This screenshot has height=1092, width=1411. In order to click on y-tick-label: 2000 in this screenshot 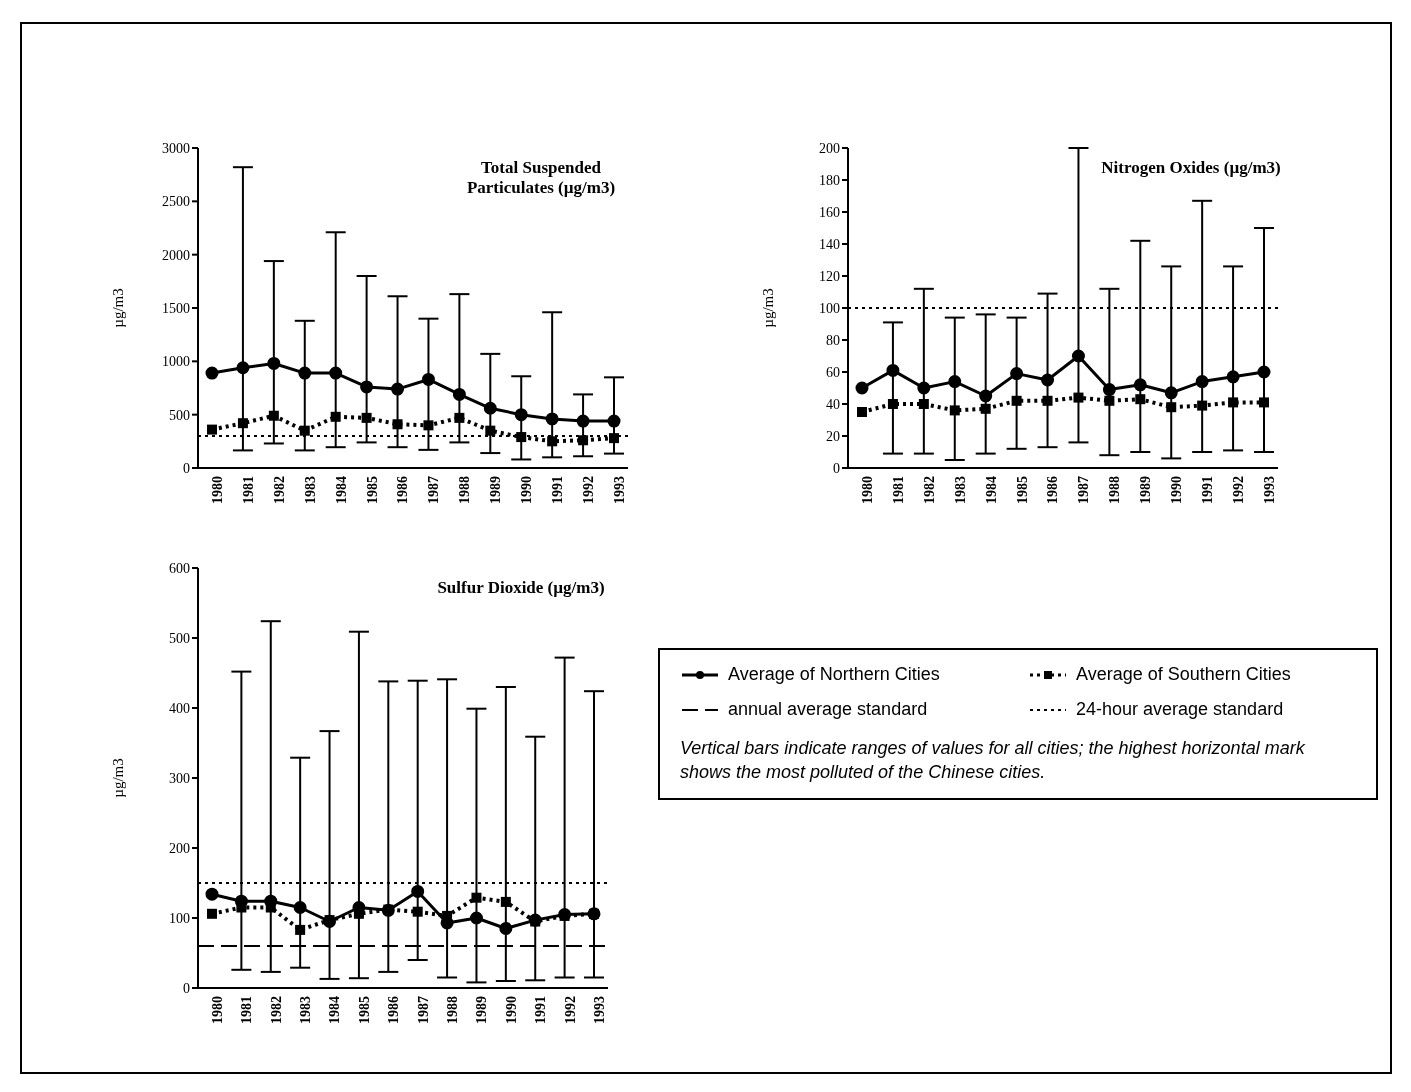, I will do `click(176, 255)`.